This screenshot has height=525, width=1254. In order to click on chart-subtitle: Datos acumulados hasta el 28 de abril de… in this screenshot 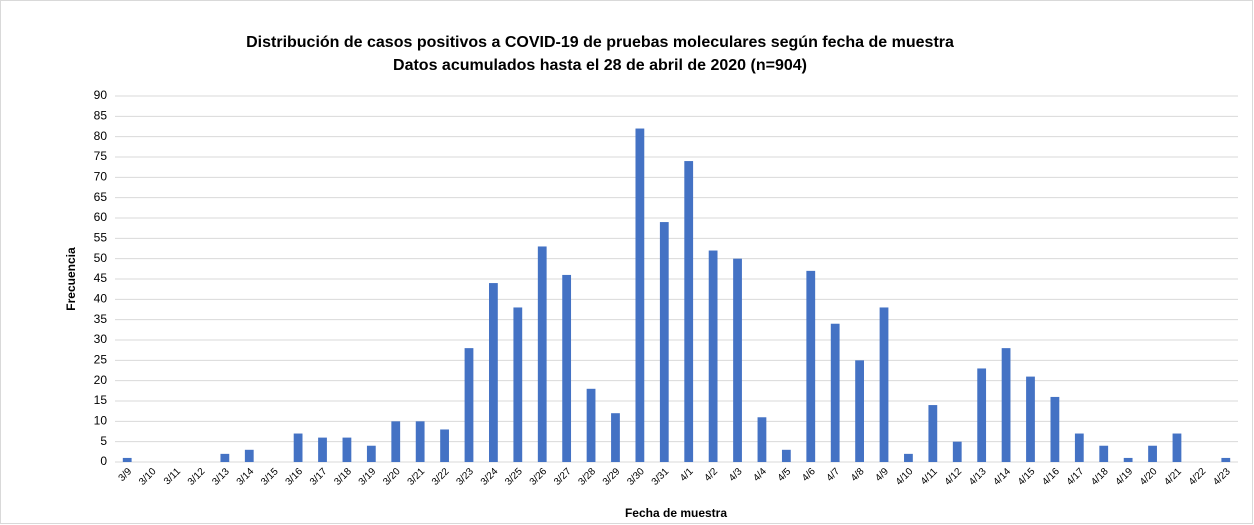, I will do `click(600, 65)`.